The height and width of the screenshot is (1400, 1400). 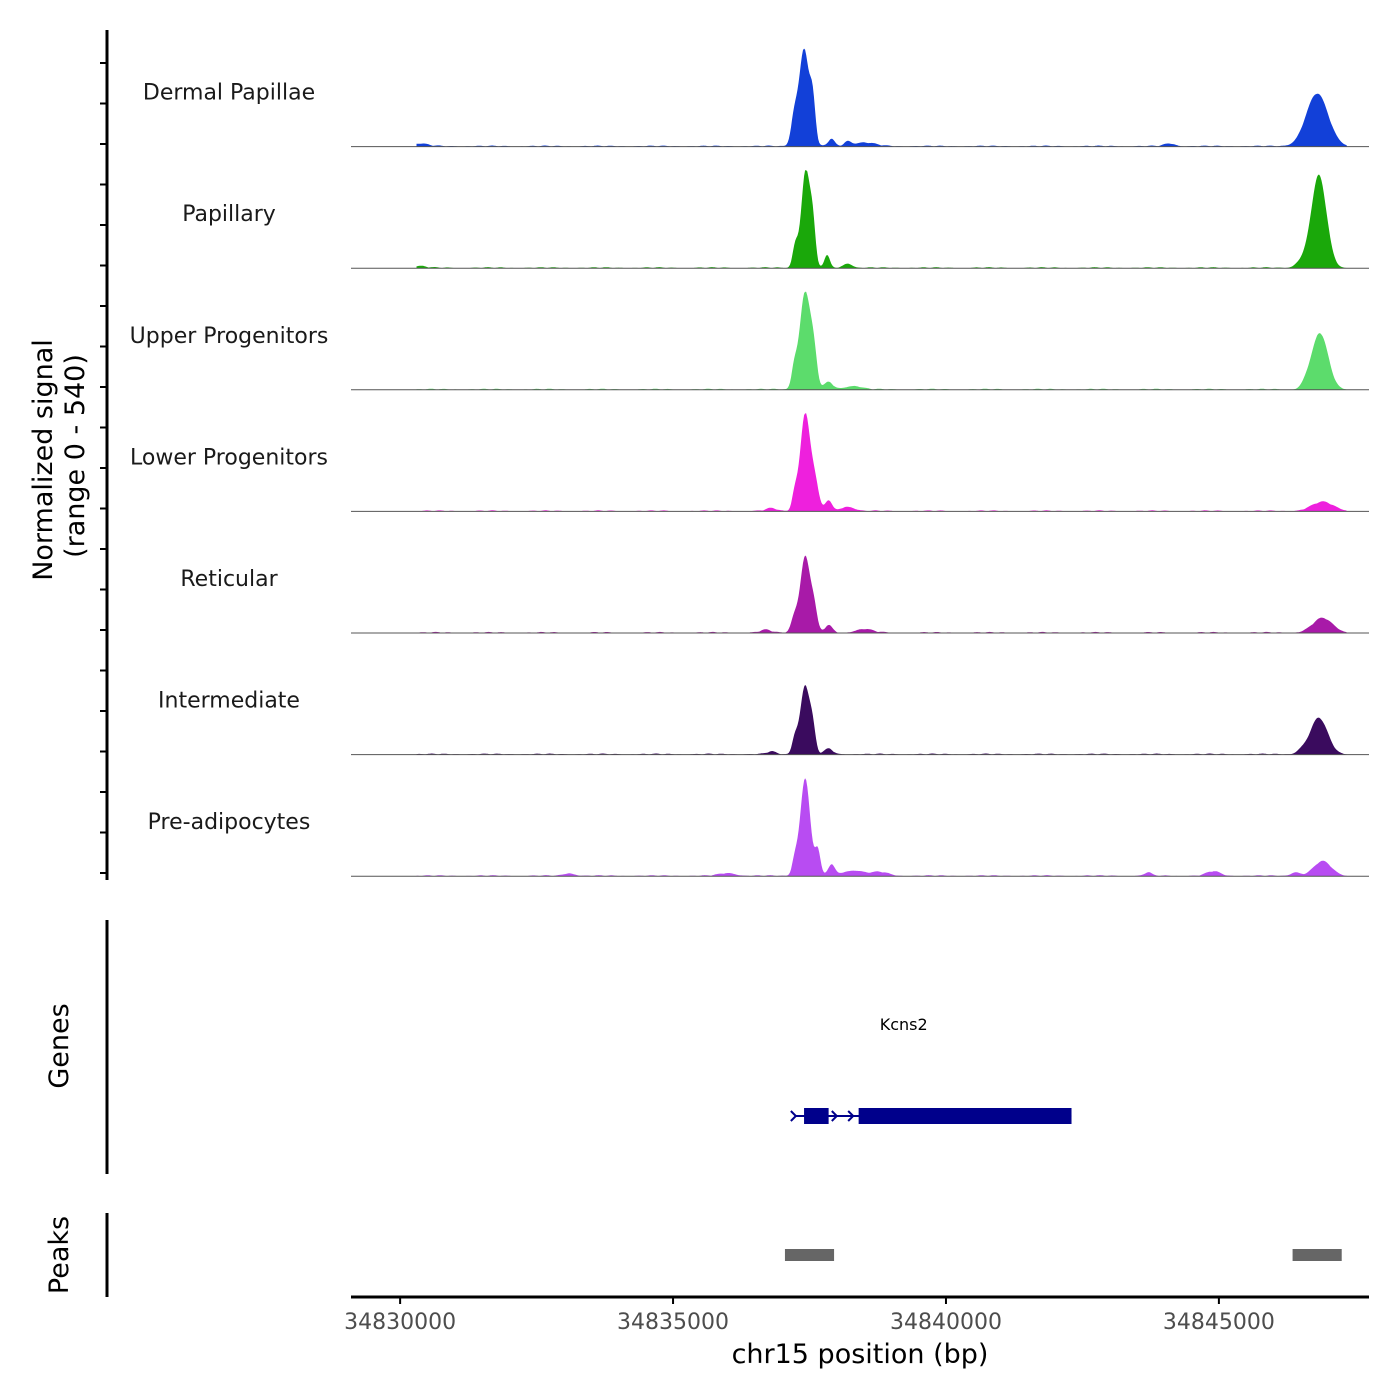 What do you see at coordinates (1063, 1255) in the screenshot?
I see `peak-regions` at bounding box center [1063, 1255].